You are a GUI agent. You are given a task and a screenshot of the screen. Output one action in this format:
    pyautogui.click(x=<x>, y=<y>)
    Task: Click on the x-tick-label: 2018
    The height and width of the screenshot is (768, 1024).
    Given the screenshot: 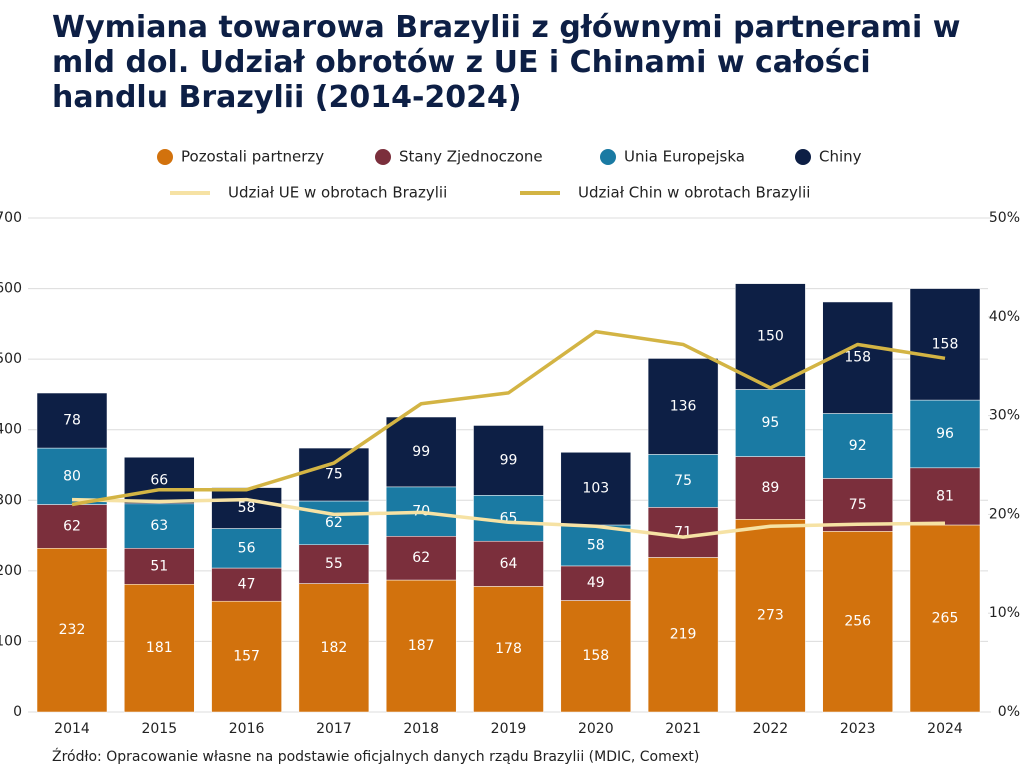 What is the action you would take?
    pyautogui.click(x=421, y=729)
    